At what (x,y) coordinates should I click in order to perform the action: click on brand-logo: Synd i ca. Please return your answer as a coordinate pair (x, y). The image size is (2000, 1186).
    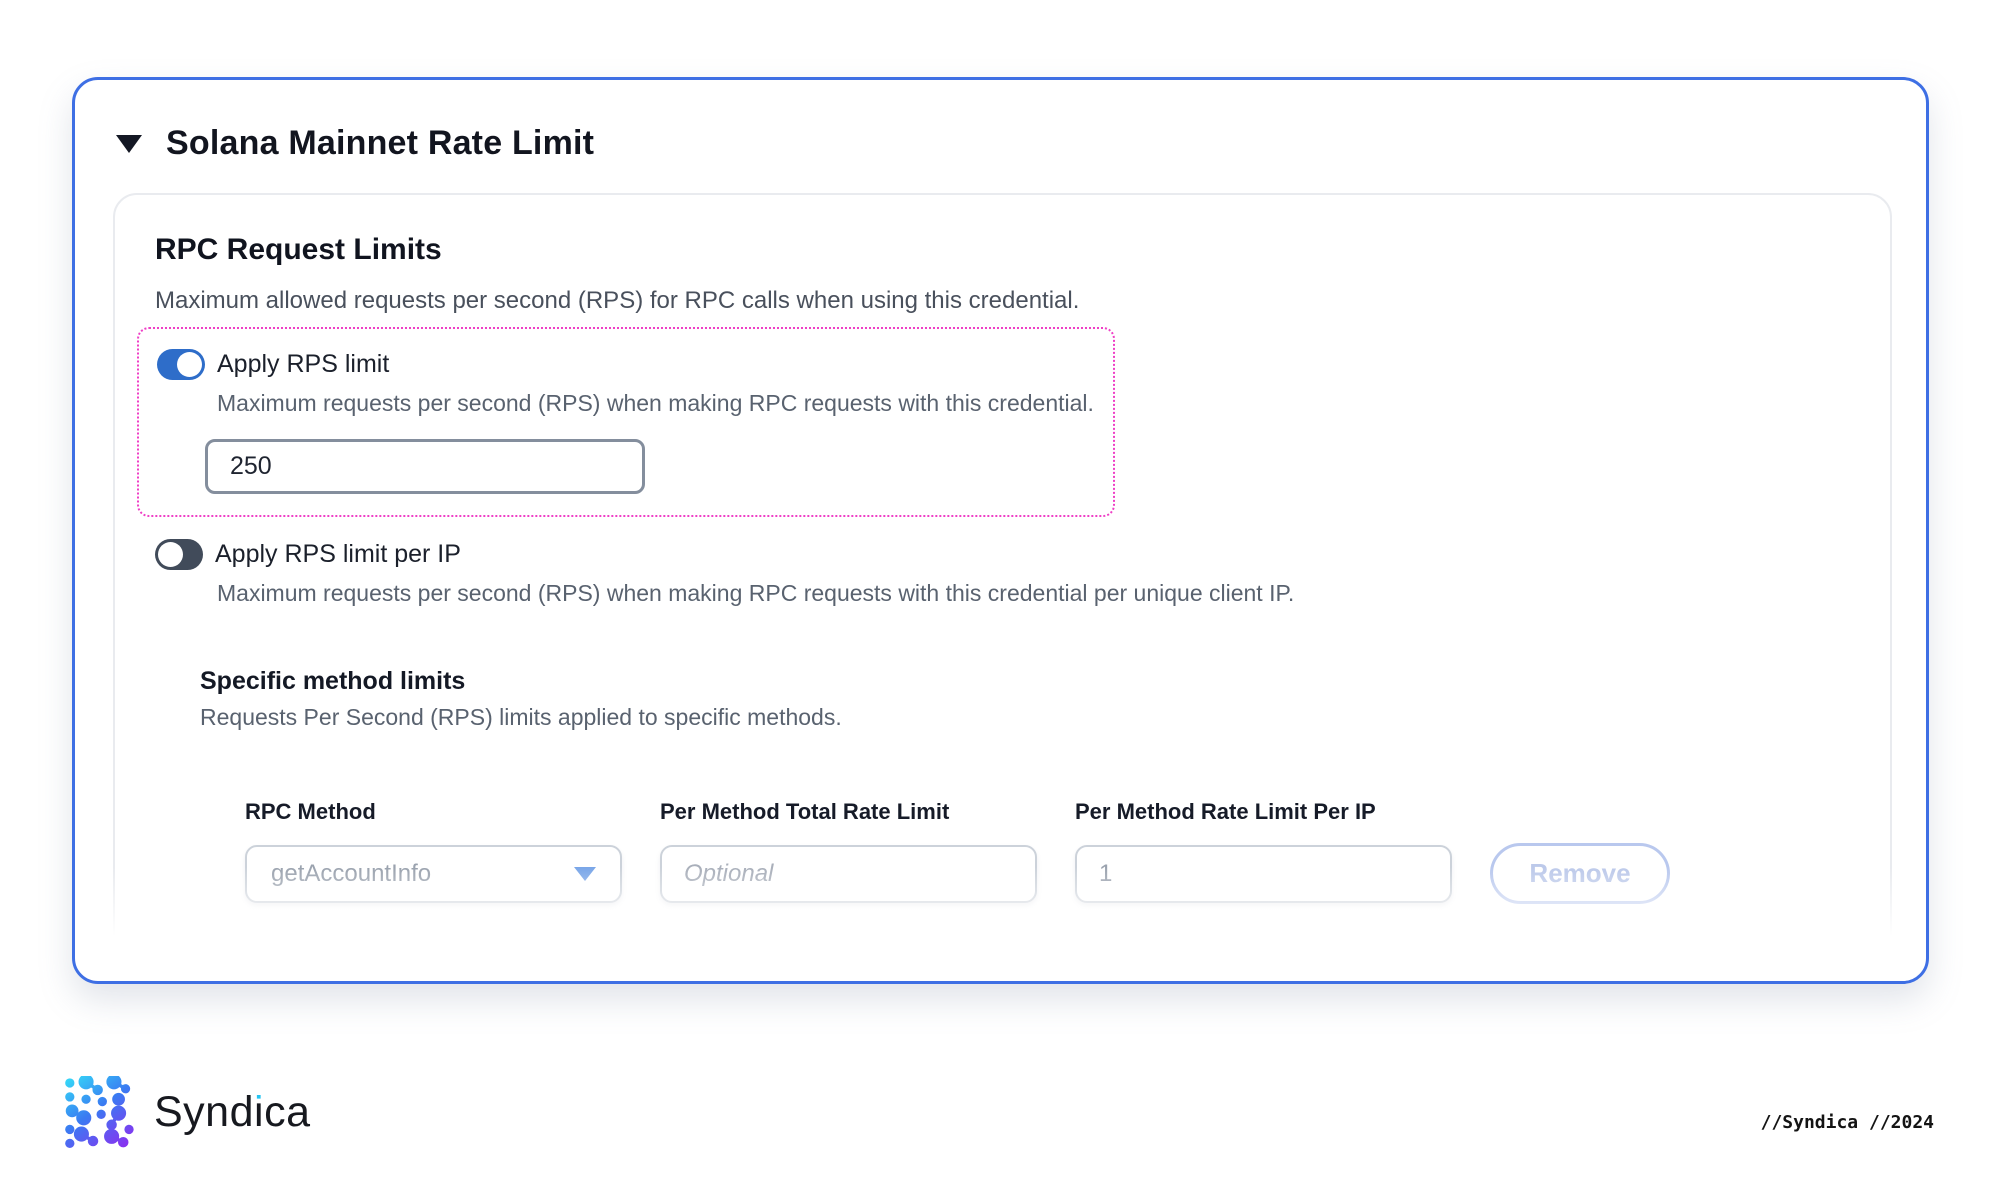
    Looking at the image, I should click on (186, 1112).